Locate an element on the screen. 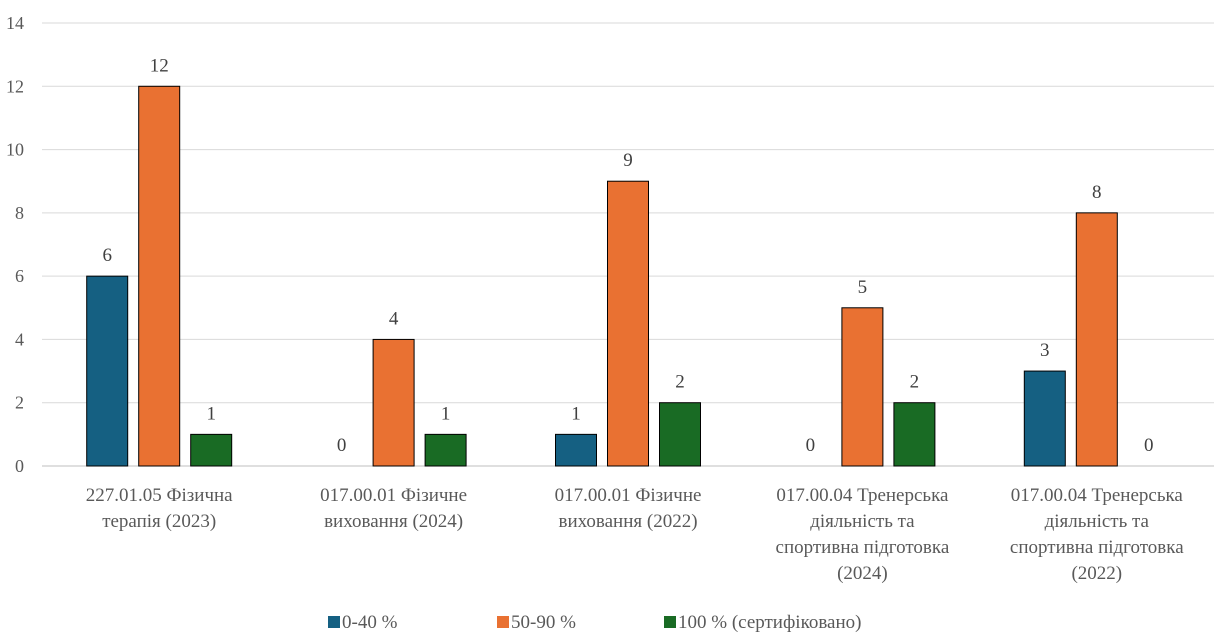  y-tick-label: 6 is located at coordinates (19, 276).